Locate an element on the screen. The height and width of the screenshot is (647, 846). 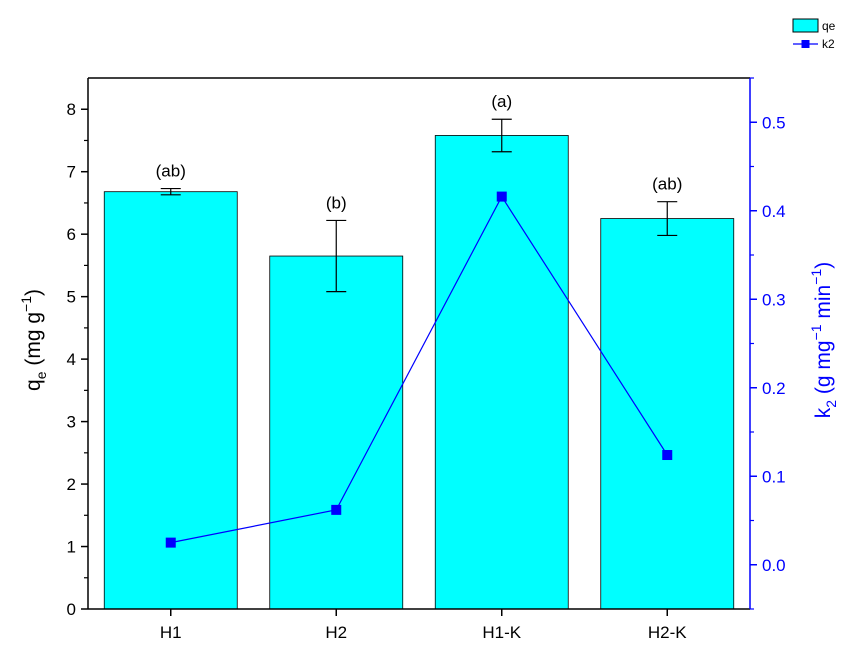
y-tick-label-4: 4 is located at coordinates (71, 359).